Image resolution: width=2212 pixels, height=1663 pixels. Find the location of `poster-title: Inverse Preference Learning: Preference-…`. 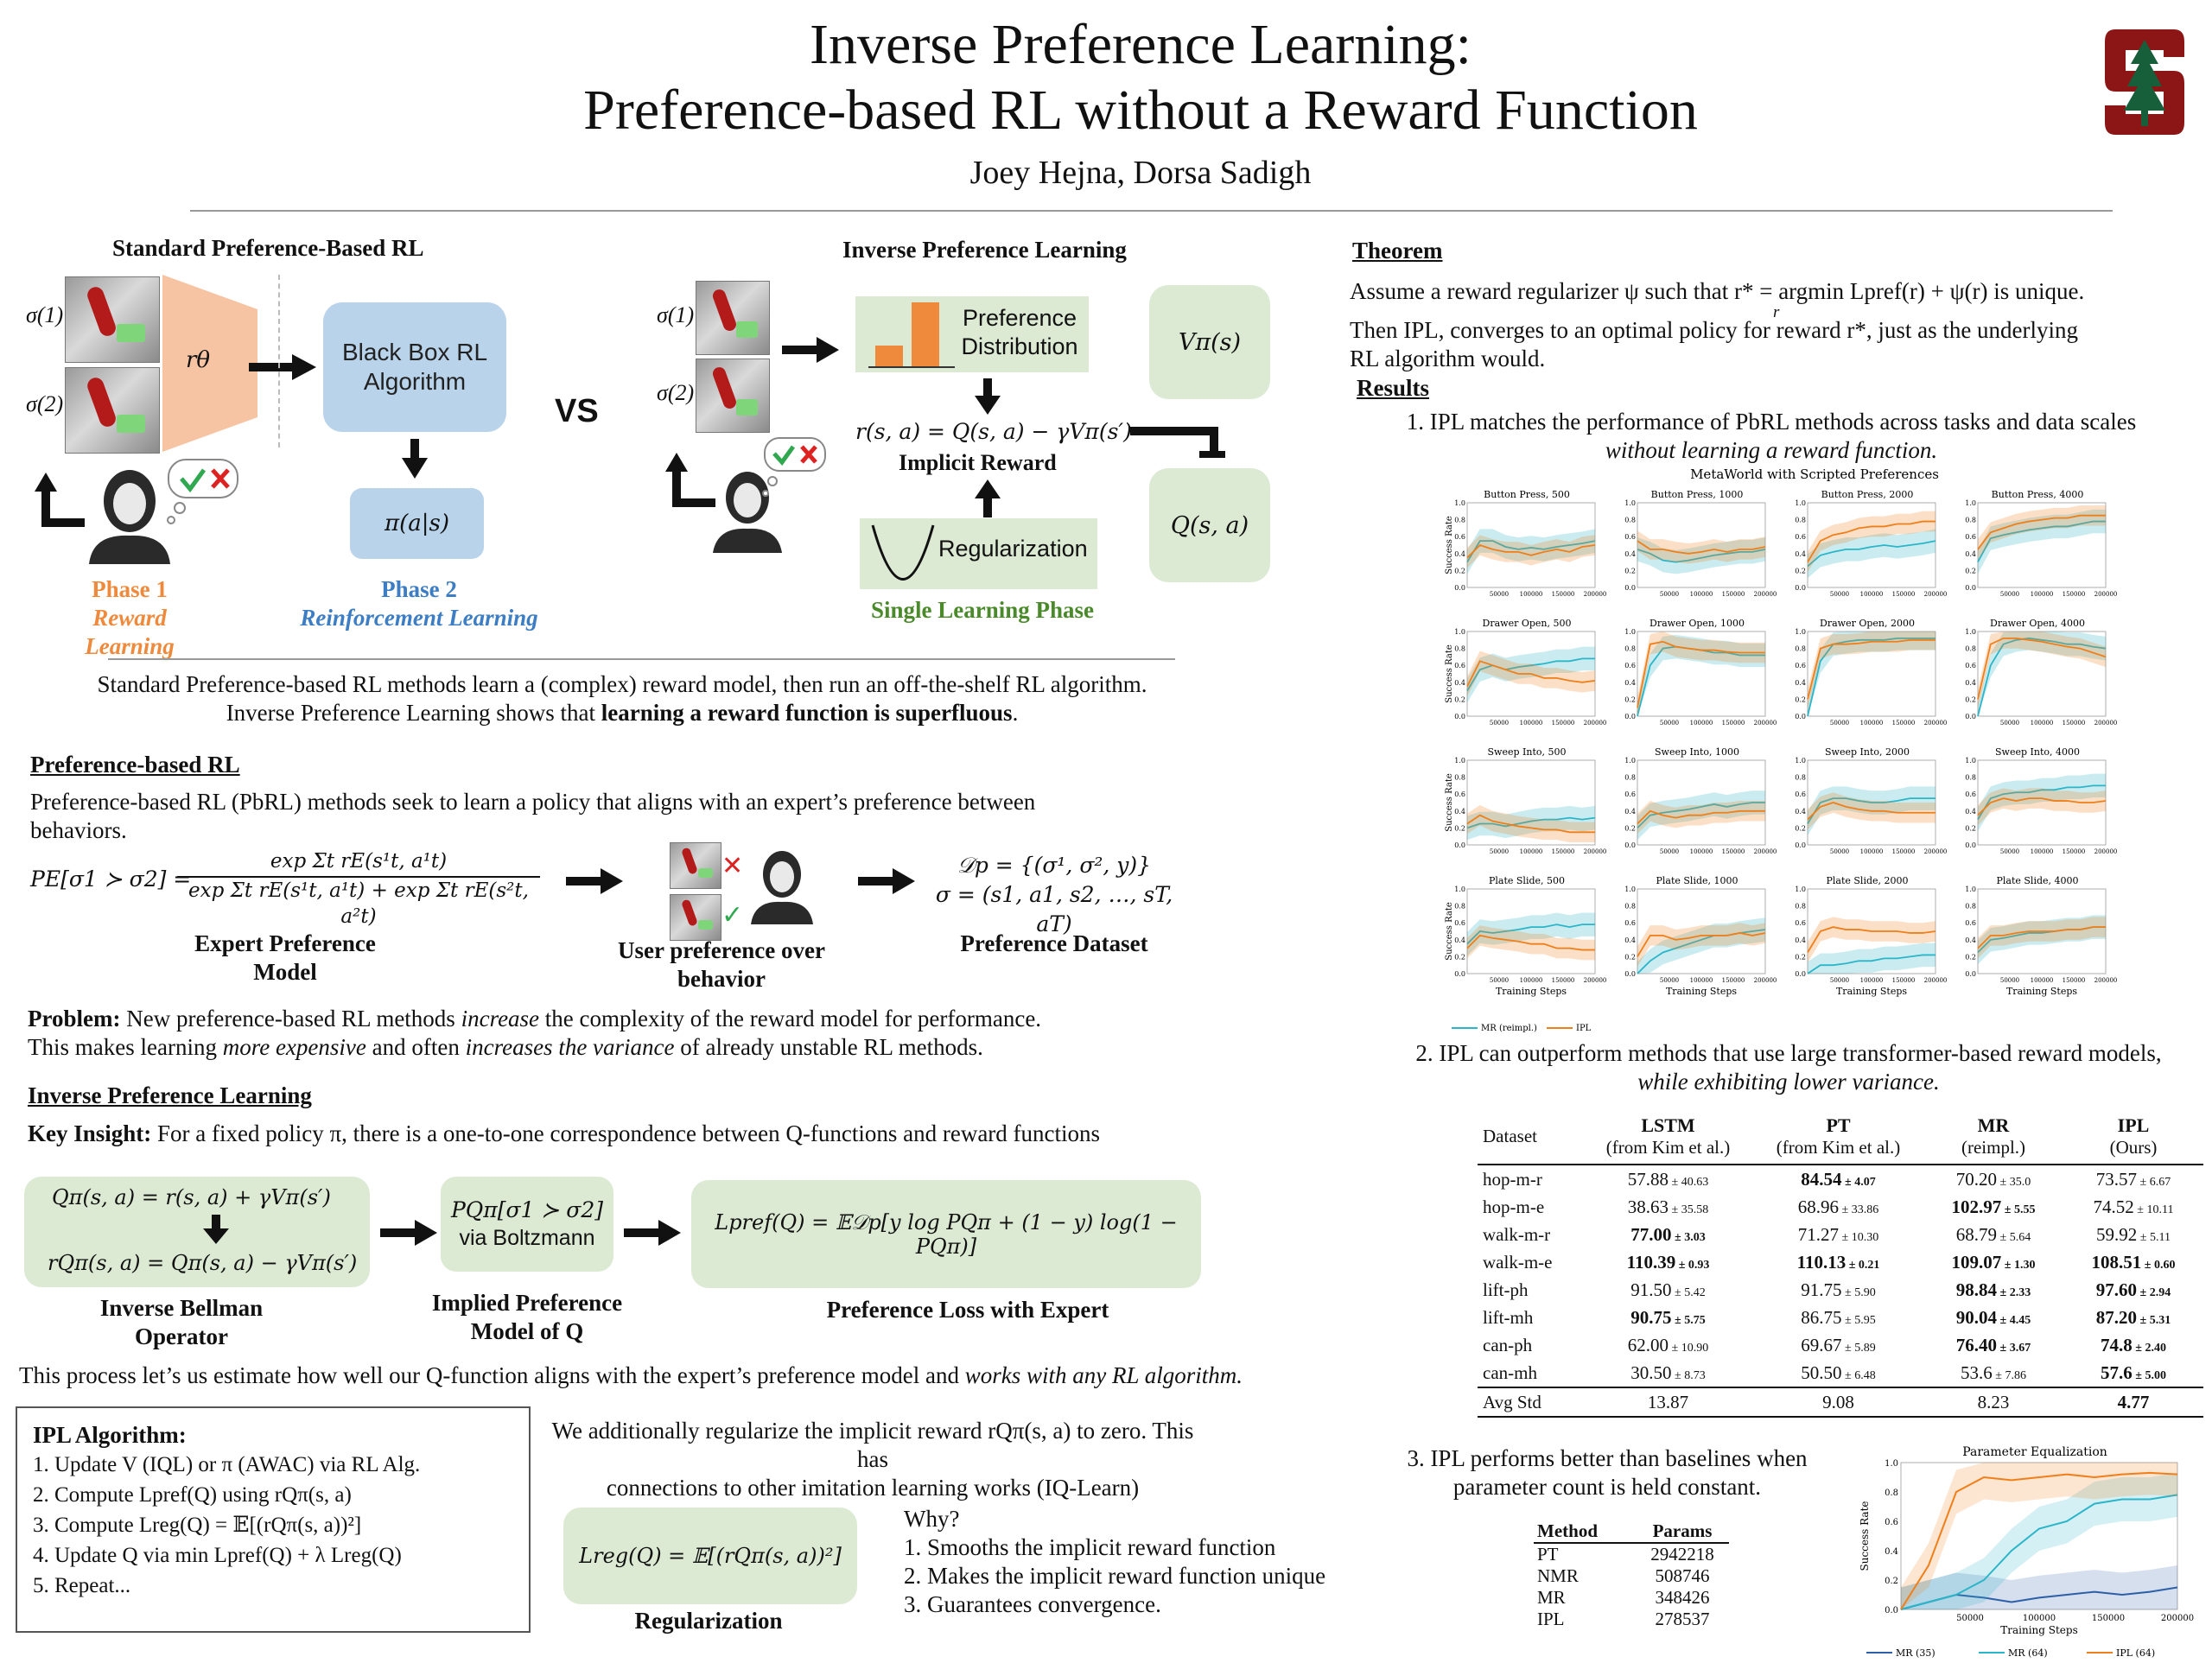

poster-title: Inverse Preference Learning: Preference-… is located at coordinates (1141, 77).